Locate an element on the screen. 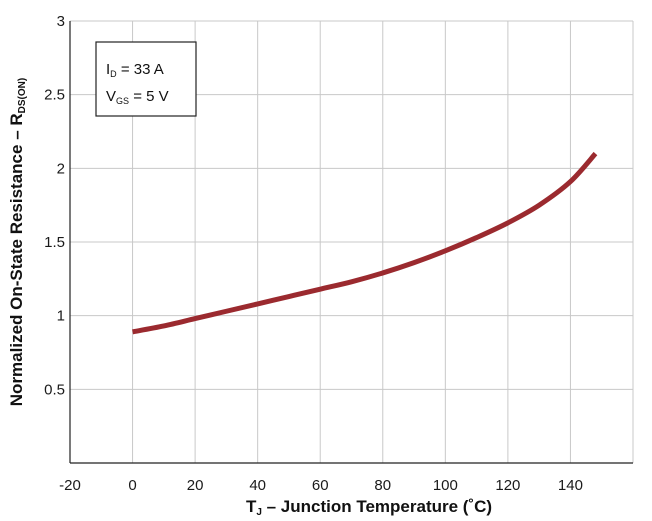 The width and height of the screenshot is (652, 521). y-tick-label: 1 is located at coordinates (61, 316).